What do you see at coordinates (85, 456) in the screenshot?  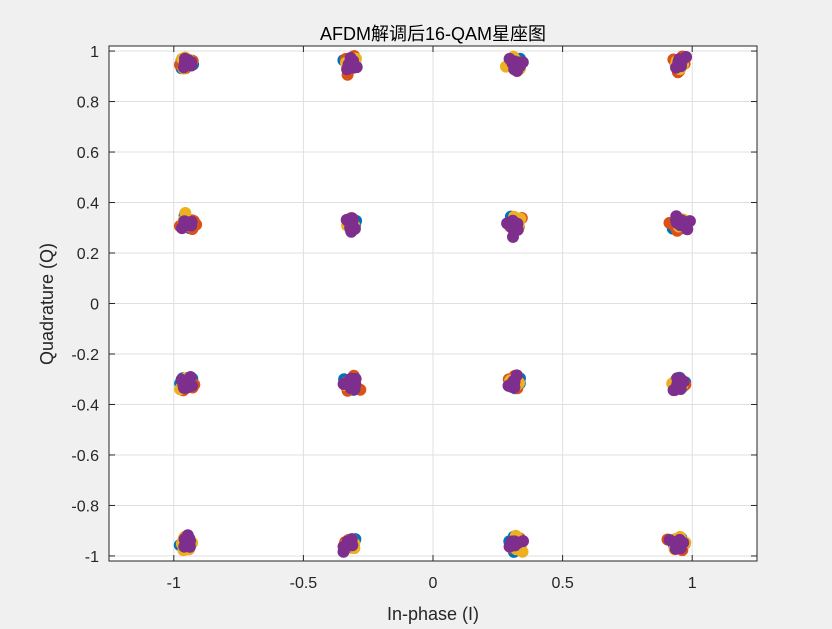 I see `y-tick-label: -0.6` at bounding box center [85, 456].